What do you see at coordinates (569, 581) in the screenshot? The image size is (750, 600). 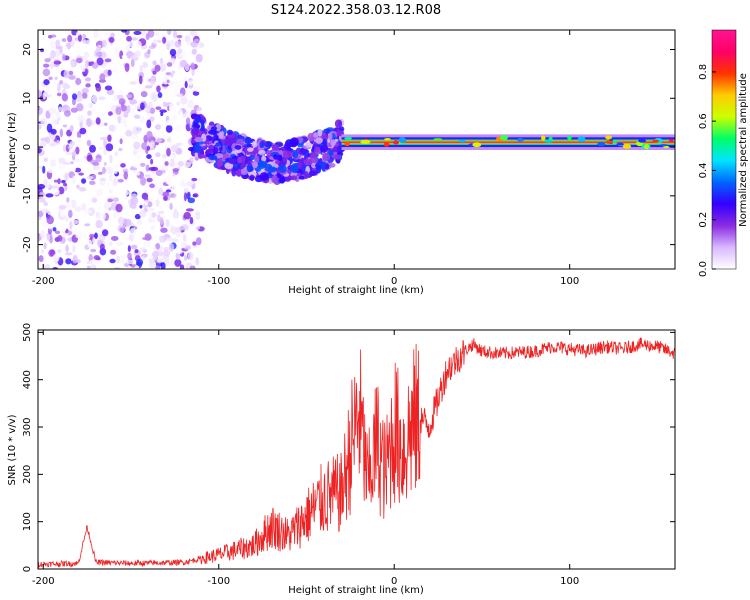 I see `snr-xtick-label: 100` at bounding box center [569, 581].